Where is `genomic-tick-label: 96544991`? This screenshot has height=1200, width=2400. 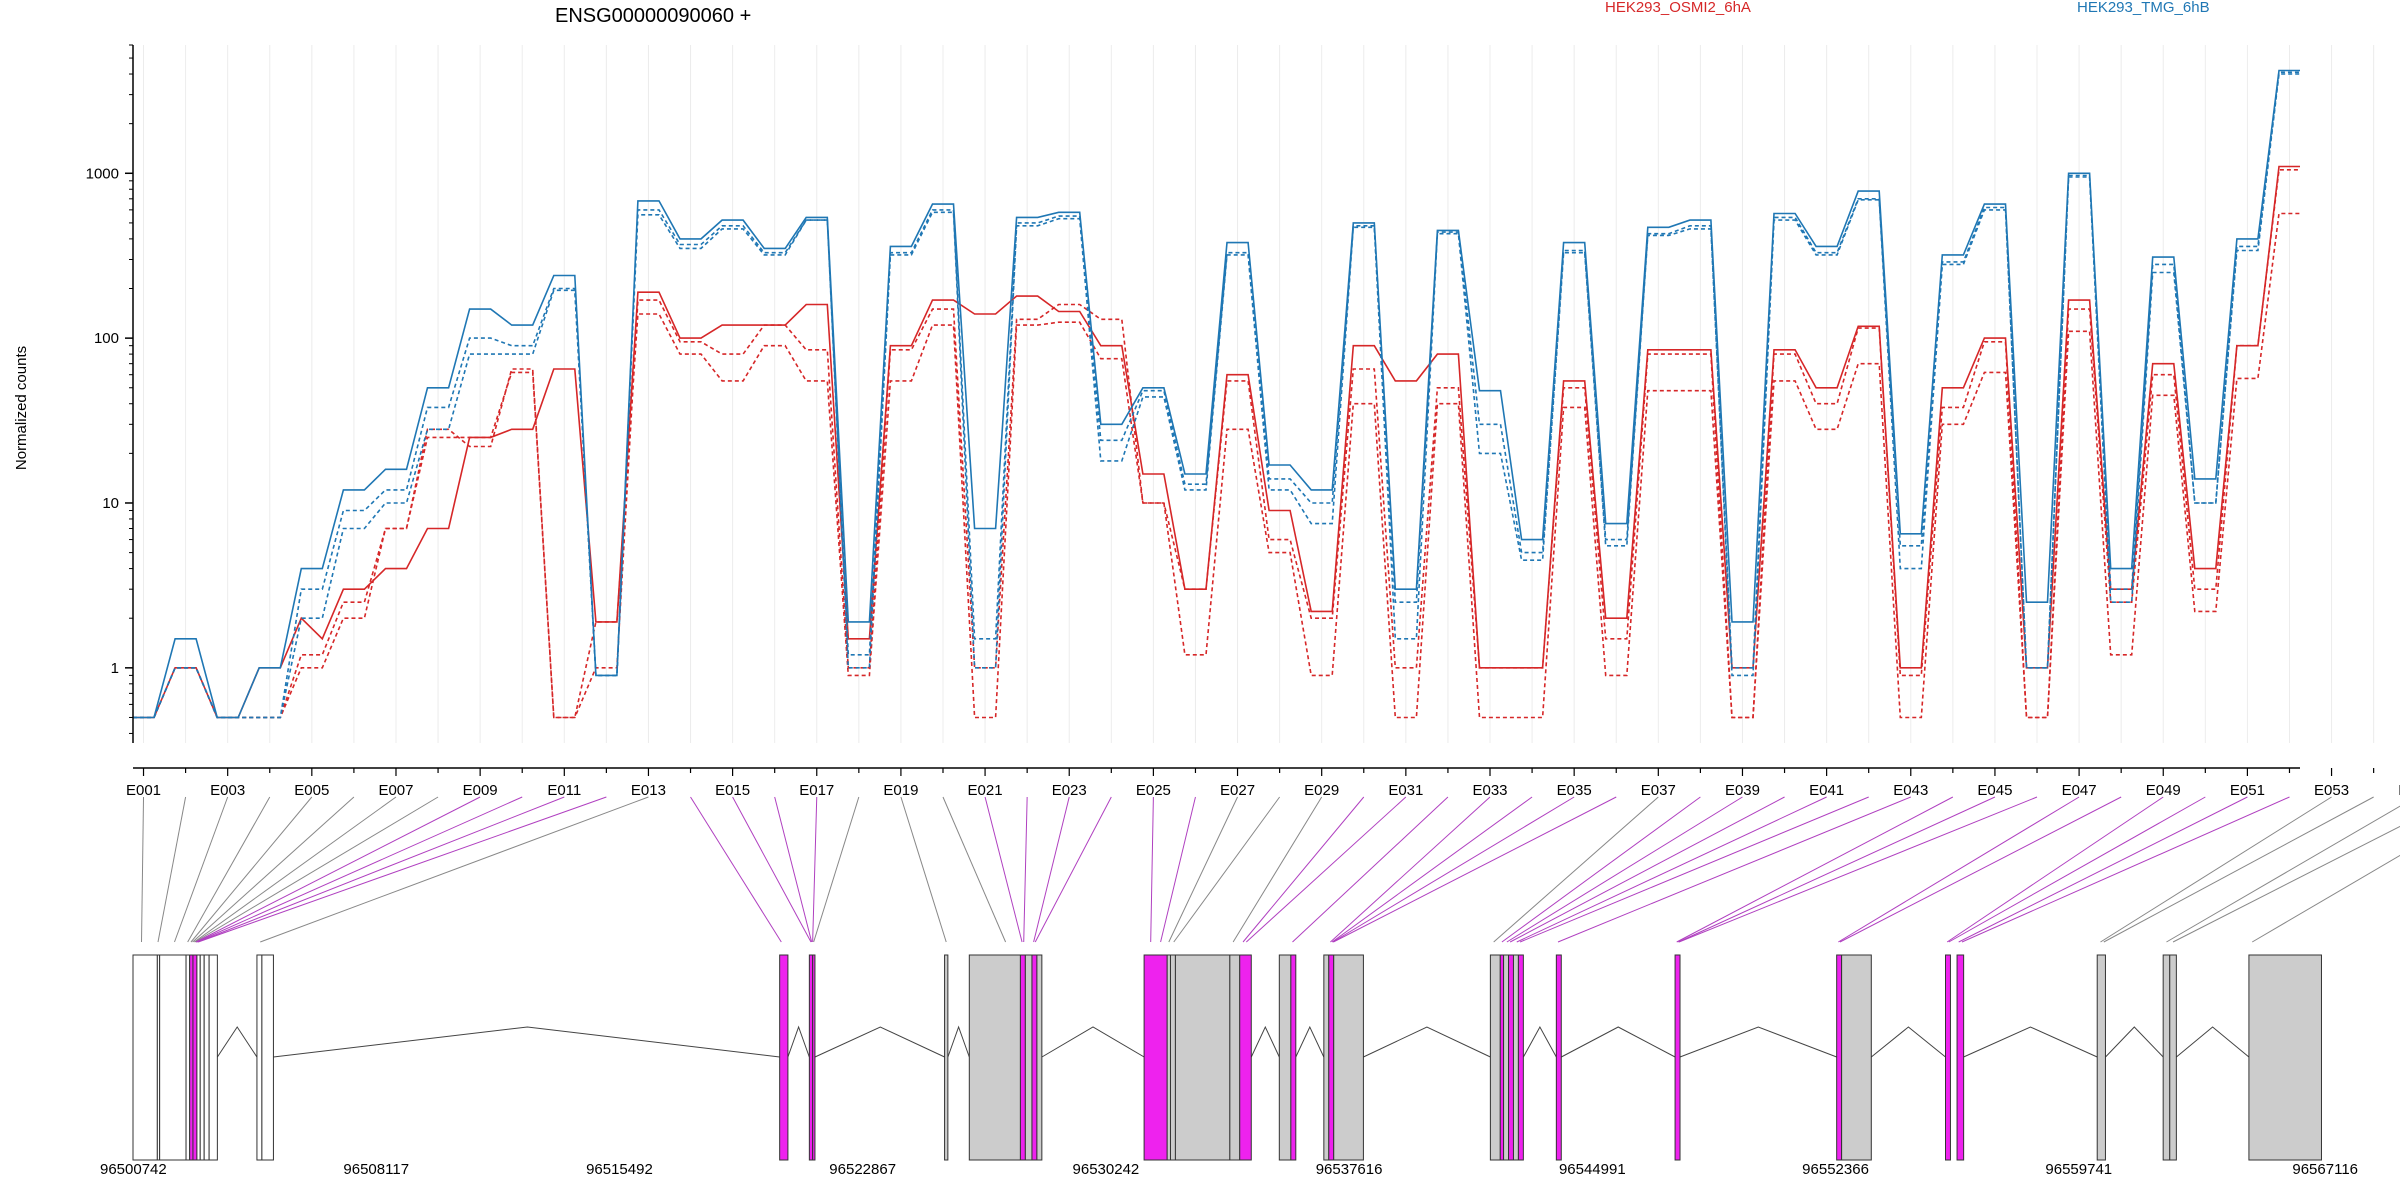
genomic-tick-label: 96544991 is located at coordinates (1592, 1169).